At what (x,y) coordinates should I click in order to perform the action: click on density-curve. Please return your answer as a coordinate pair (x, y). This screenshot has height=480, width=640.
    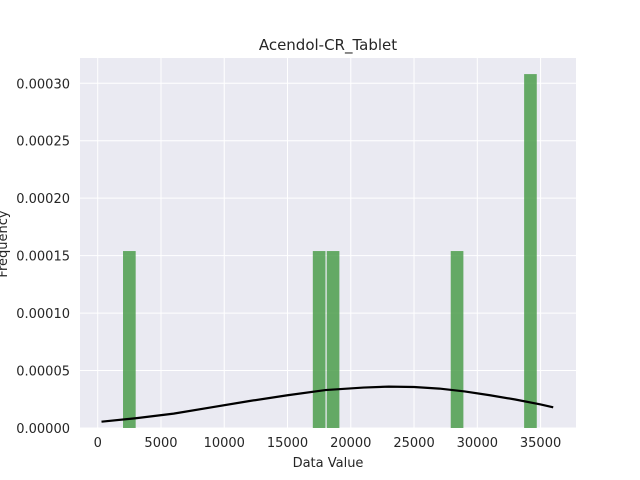
    Looking at the image, I should click on (327, 404).